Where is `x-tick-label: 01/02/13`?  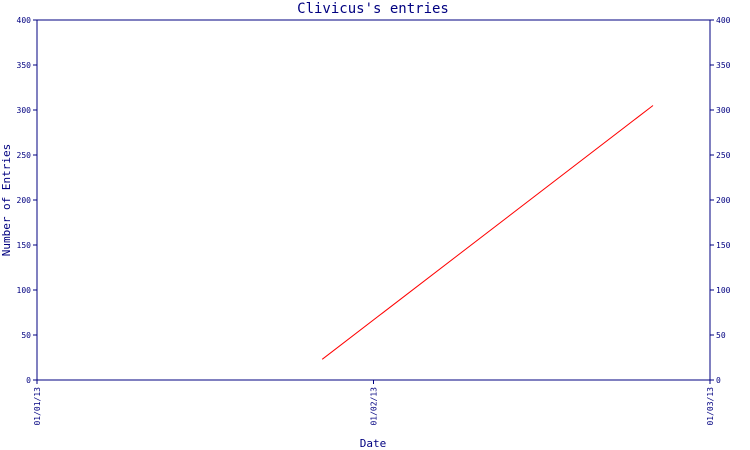
x-tick-label: 01/02/13 is located at coordinates (374, 406).